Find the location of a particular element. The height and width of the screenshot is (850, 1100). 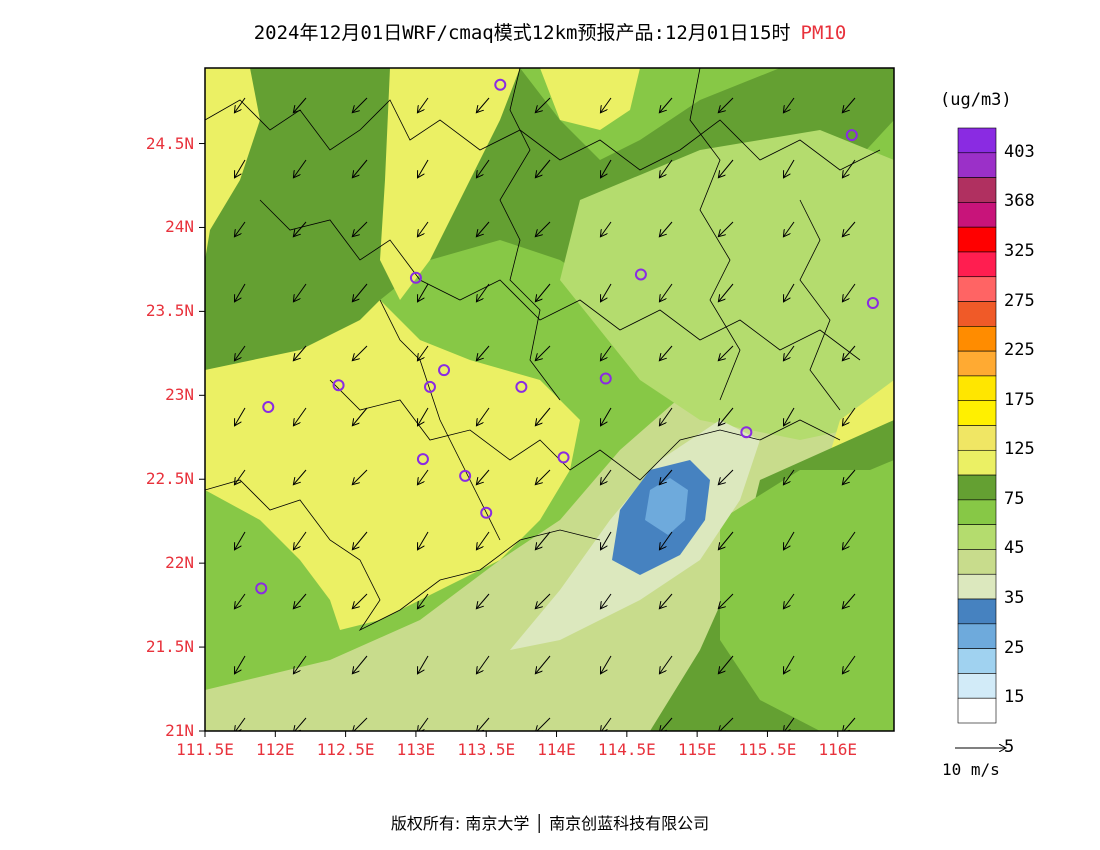

lon-label: 116E is located at coordinates (838, 749).